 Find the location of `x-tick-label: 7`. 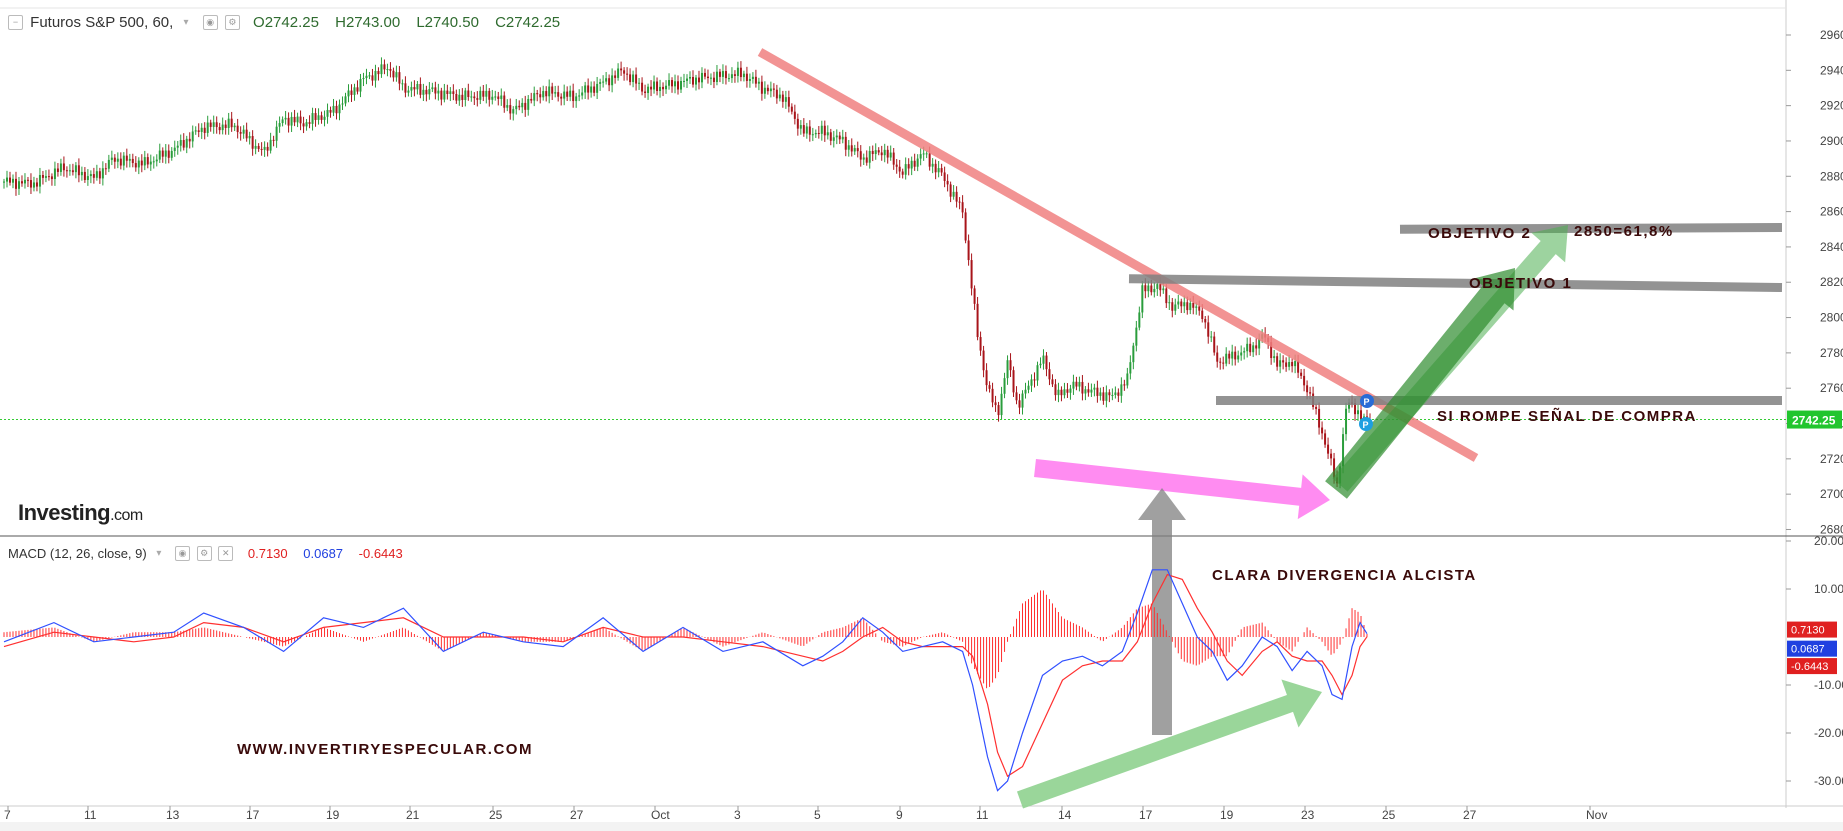

x-tick-label: 7 is located at coordinates (7, 815).